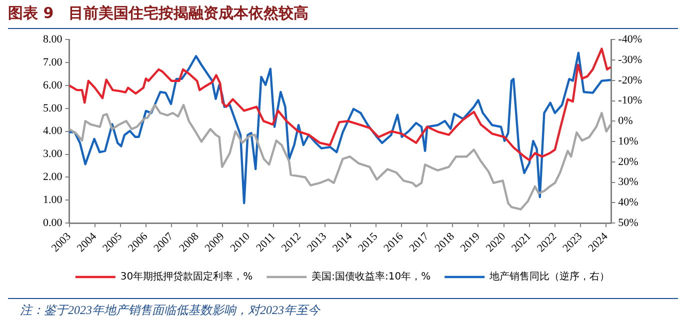 This screenshot has width=685, height=321. What do you see at coordinates (53, 108) in the screenshot?
I see `y-tick-label: 5.00` at bounding box center [53, 108].